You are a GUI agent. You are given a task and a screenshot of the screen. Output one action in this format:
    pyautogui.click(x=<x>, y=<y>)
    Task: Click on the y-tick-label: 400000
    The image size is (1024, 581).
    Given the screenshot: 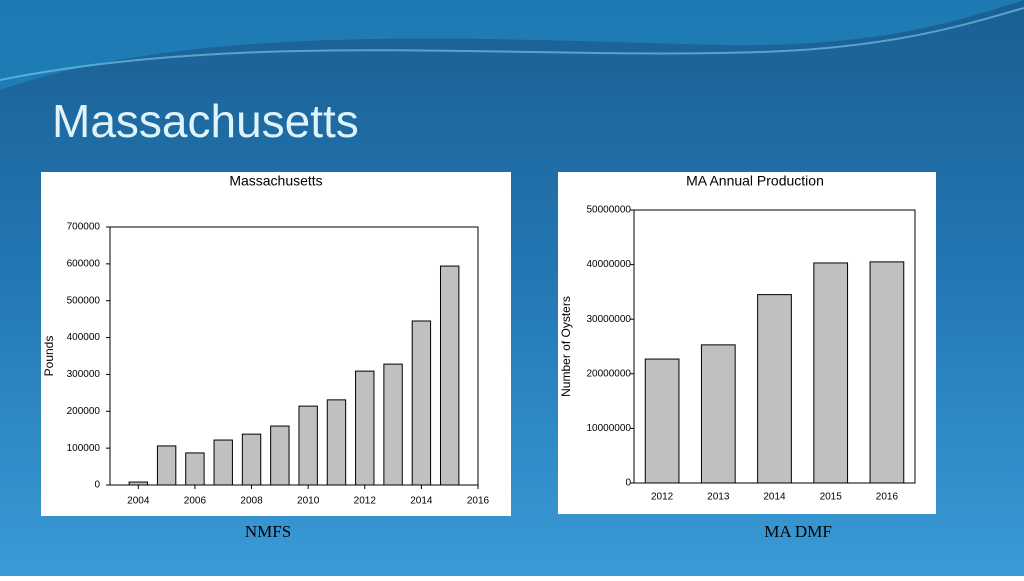 What is the action you would take?
    pyautogui.click(x=84, y=337)
    